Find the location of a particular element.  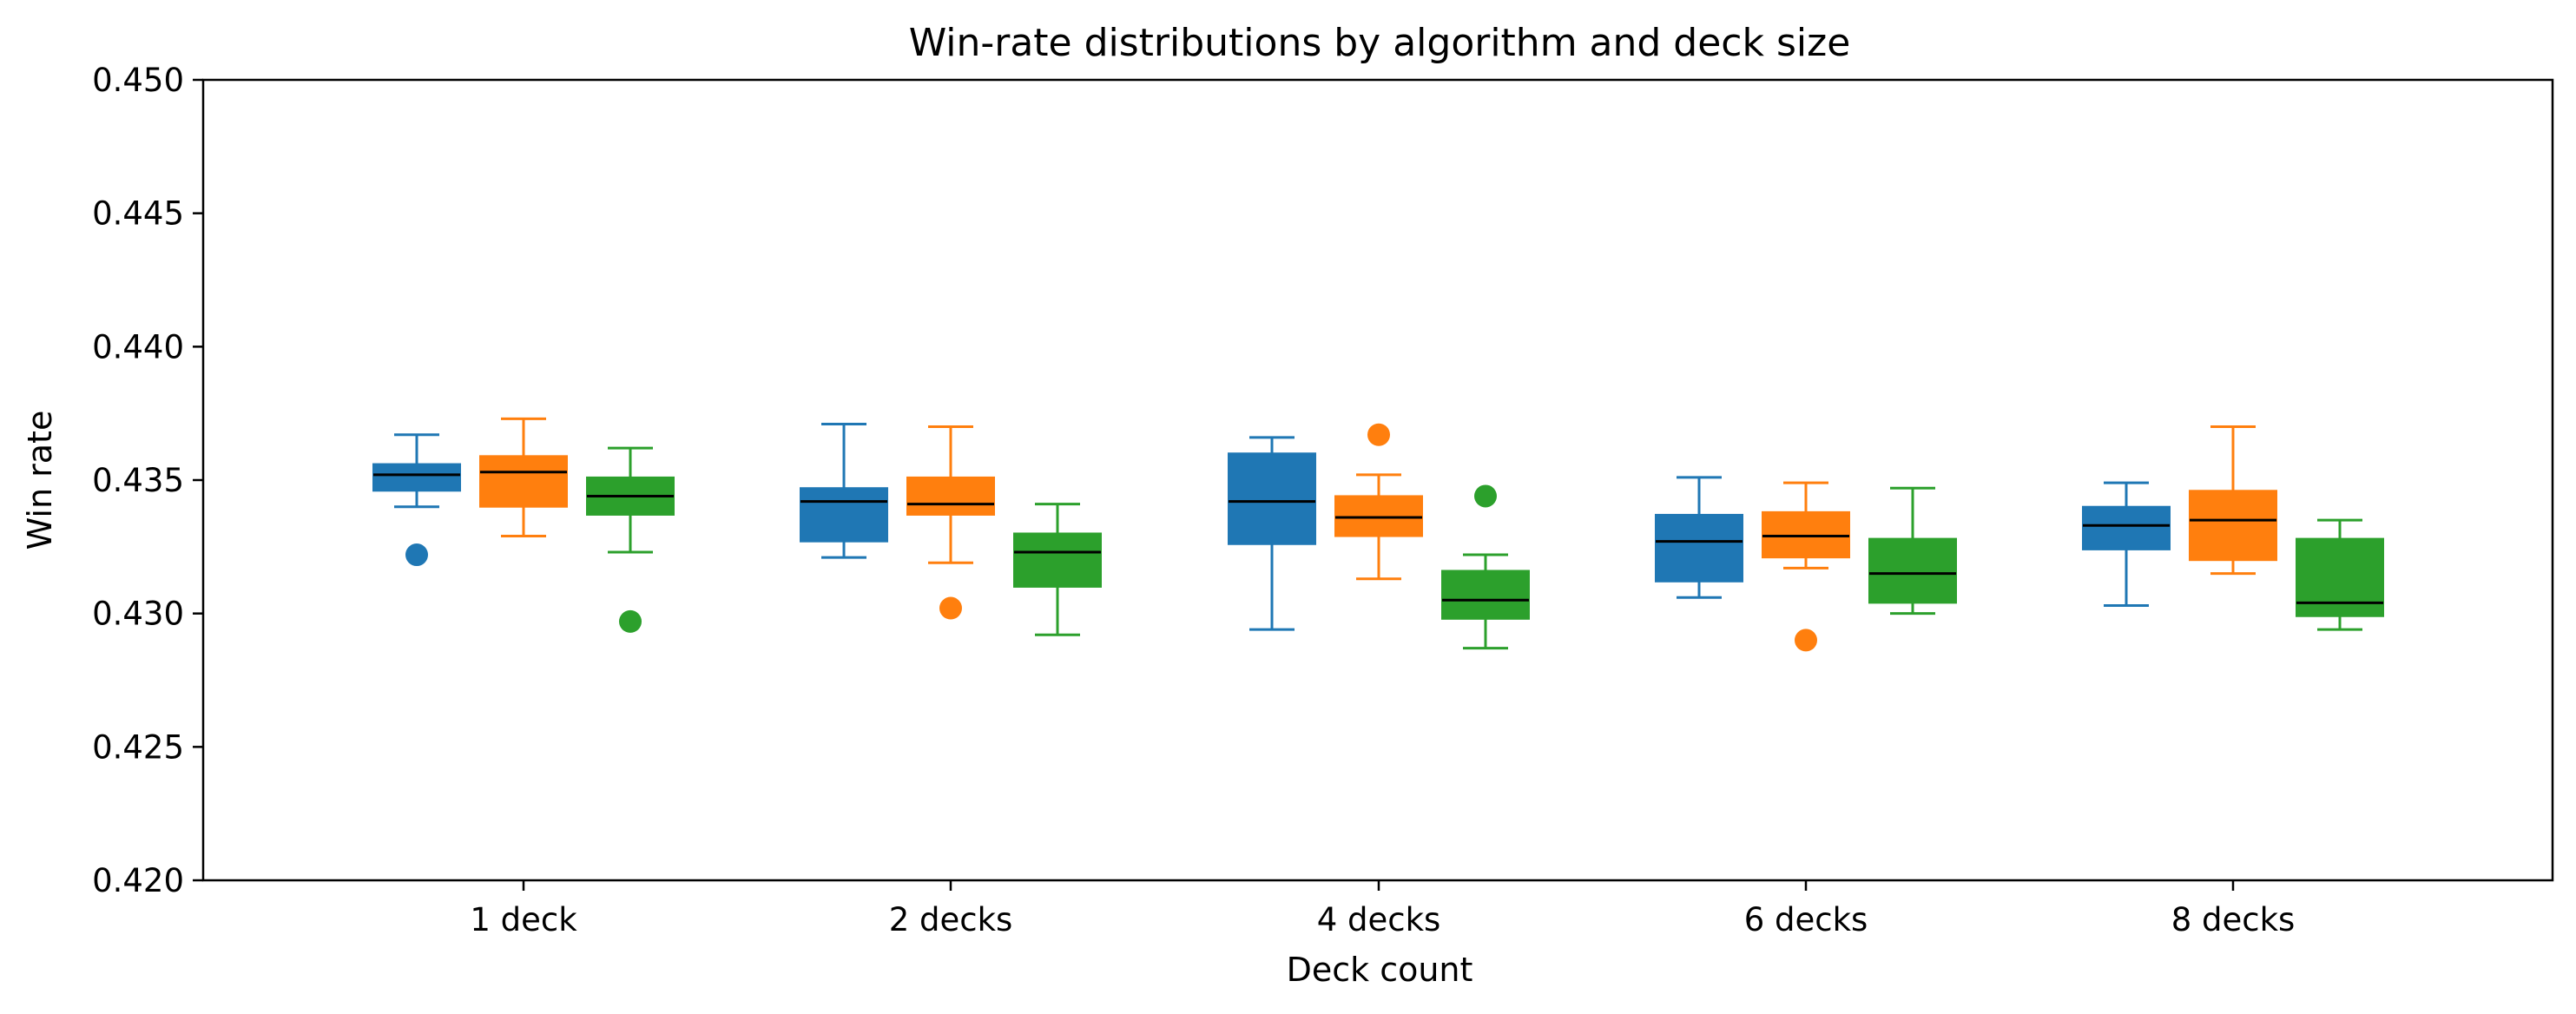

y-tick-label: 0.420 is located at coordinates (138, 880).